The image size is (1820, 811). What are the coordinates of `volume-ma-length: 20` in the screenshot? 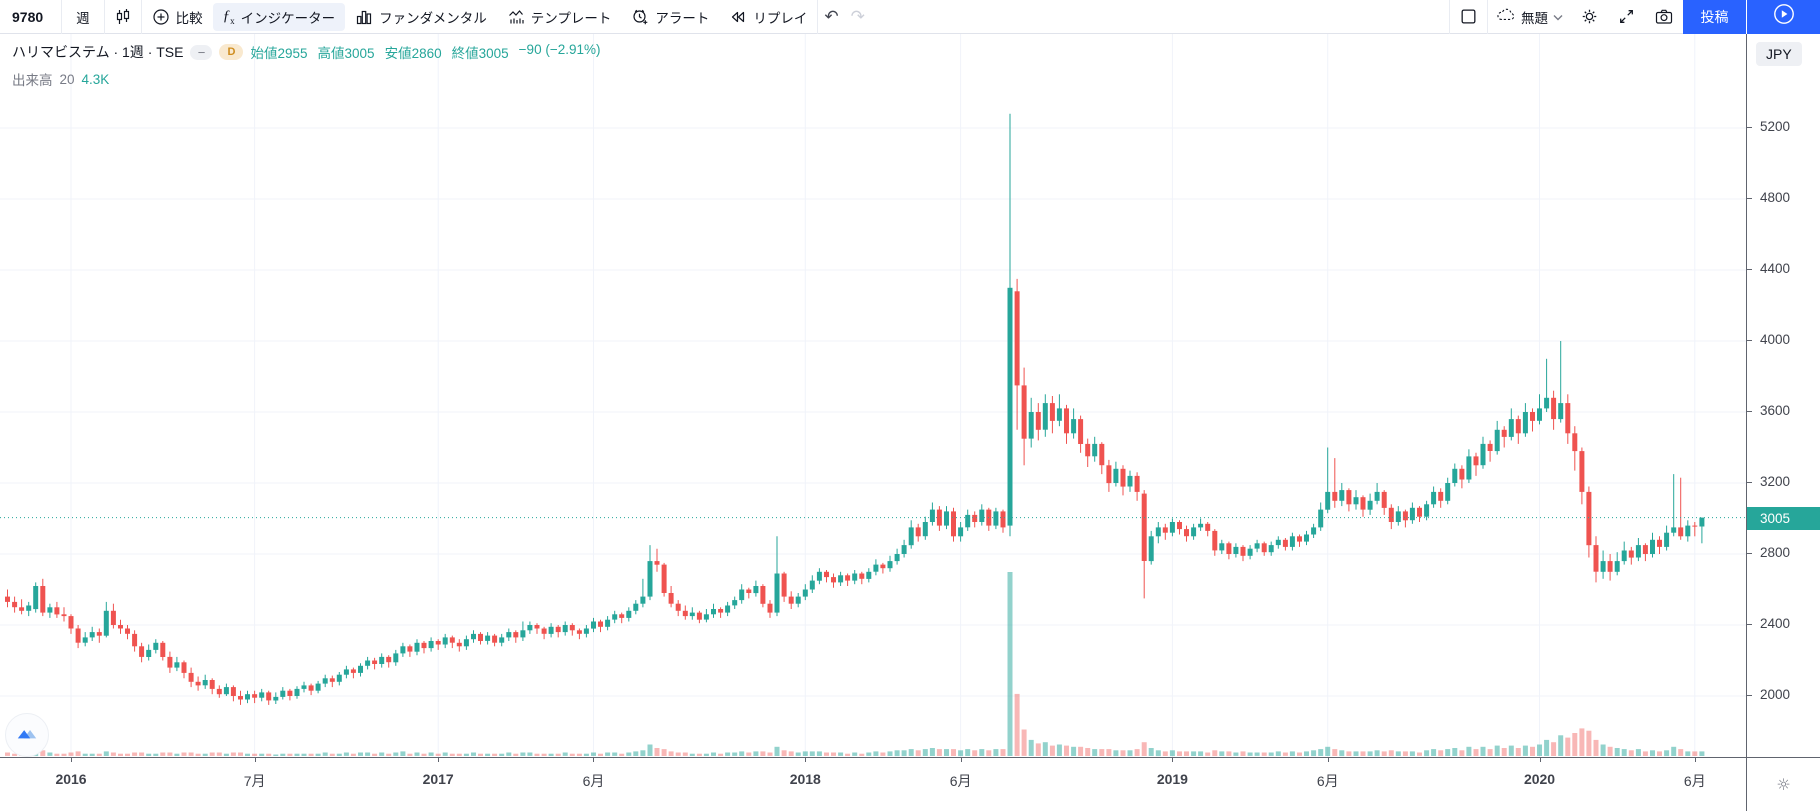 It's located at (67, 79).